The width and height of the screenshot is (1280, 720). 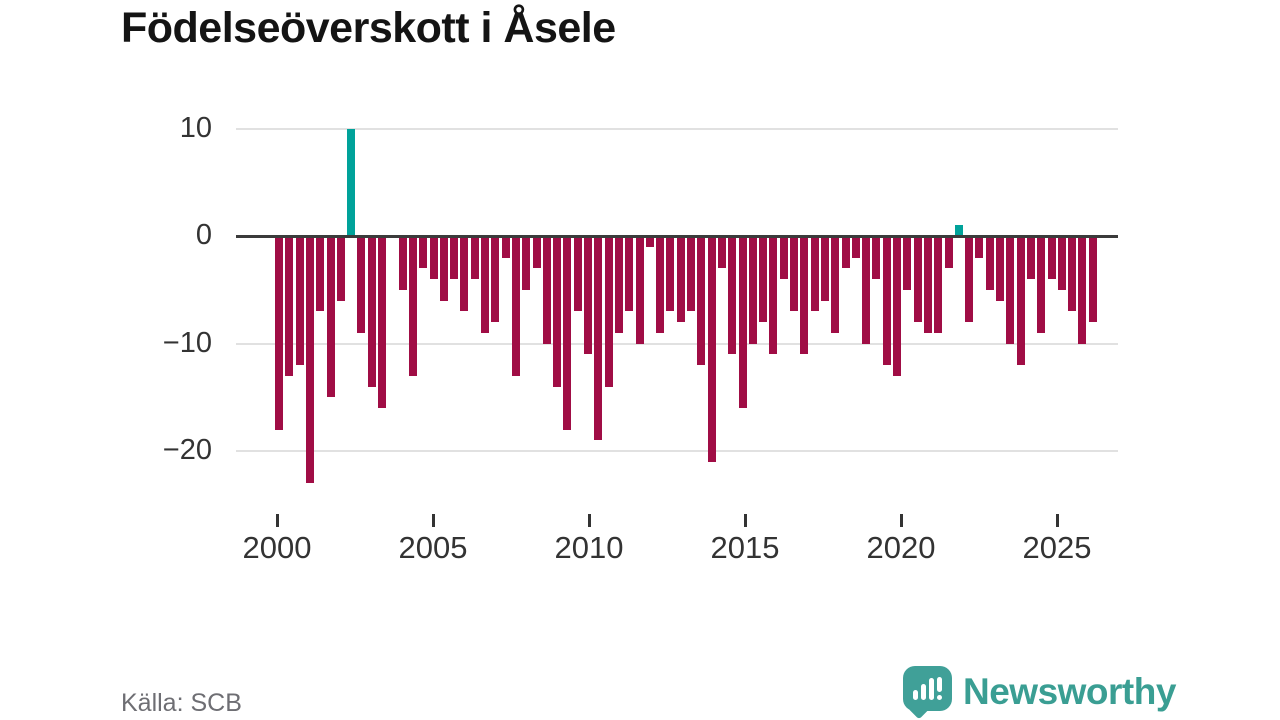 I want to click on x-tick-2005, so click(x=433, y=520).